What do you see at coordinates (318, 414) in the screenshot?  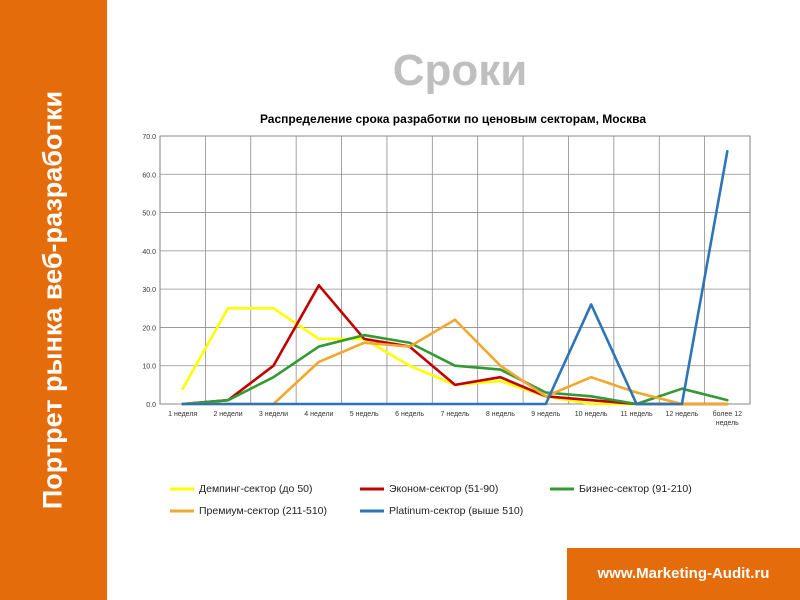 I see `x-tick-label: 4 недели` at bounding box center [318, 414].